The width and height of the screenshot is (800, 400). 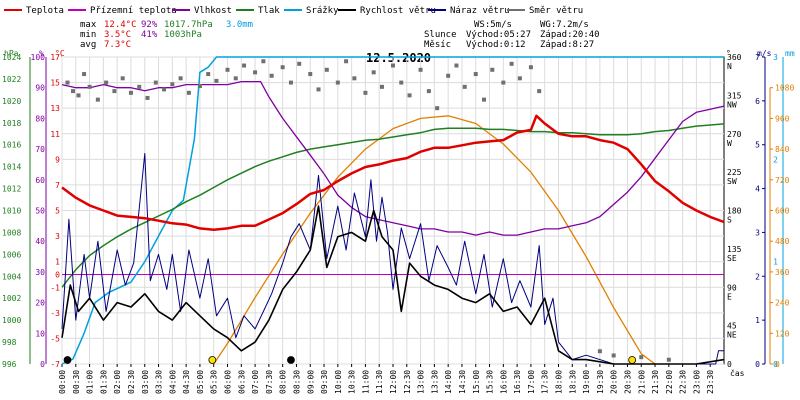 I want to click on x-tick-label: 15:30, so click(x=490, y=382).